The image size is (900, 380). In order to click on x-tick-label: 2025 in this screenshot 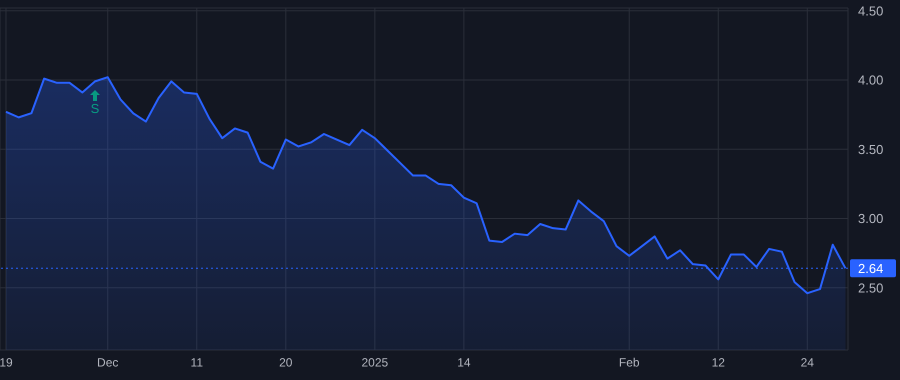, I will do `click(375, 363)`.